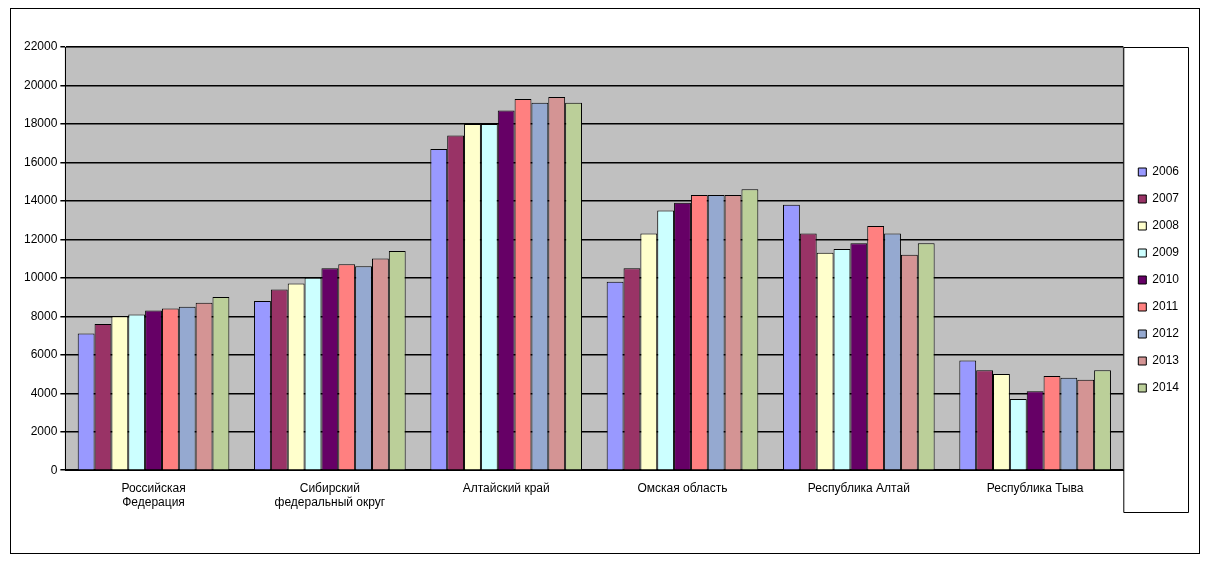 The width and height of the screenshot is (1209, 562). I want to click on legend-label: 2008, so click(1166, 225).